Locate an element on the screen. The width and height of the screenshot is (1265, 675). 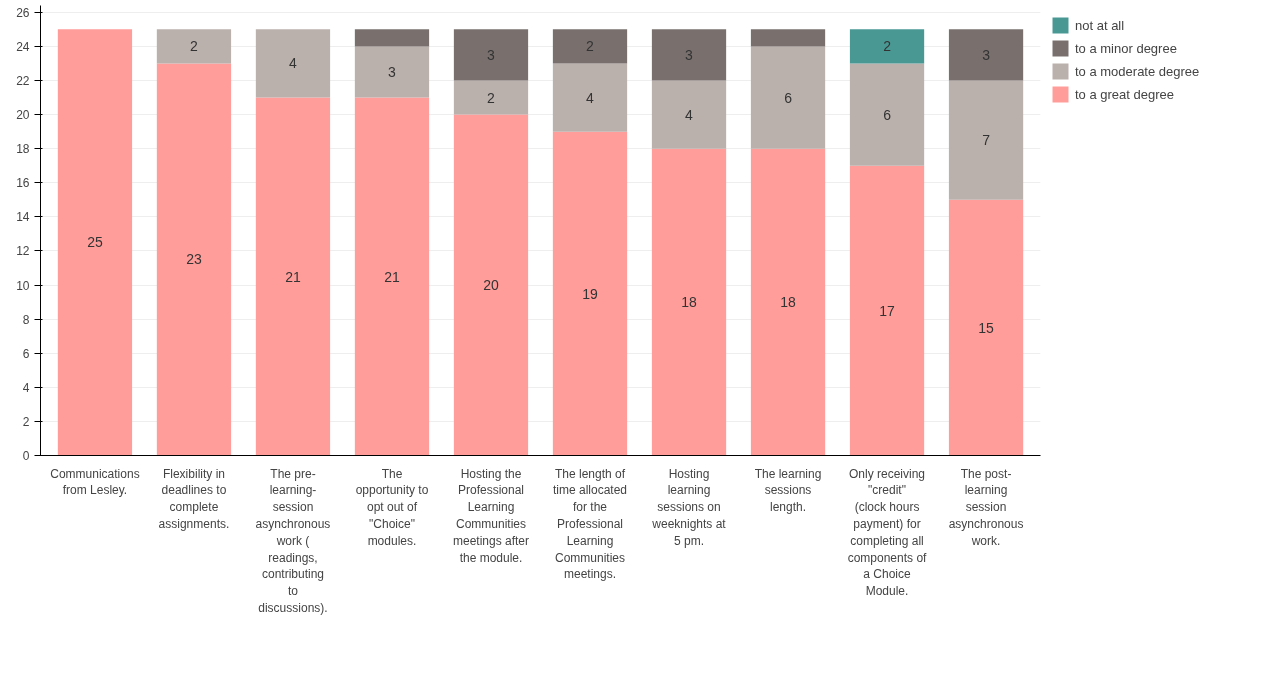
data-label: 25 is located at coordinates (95, 242).